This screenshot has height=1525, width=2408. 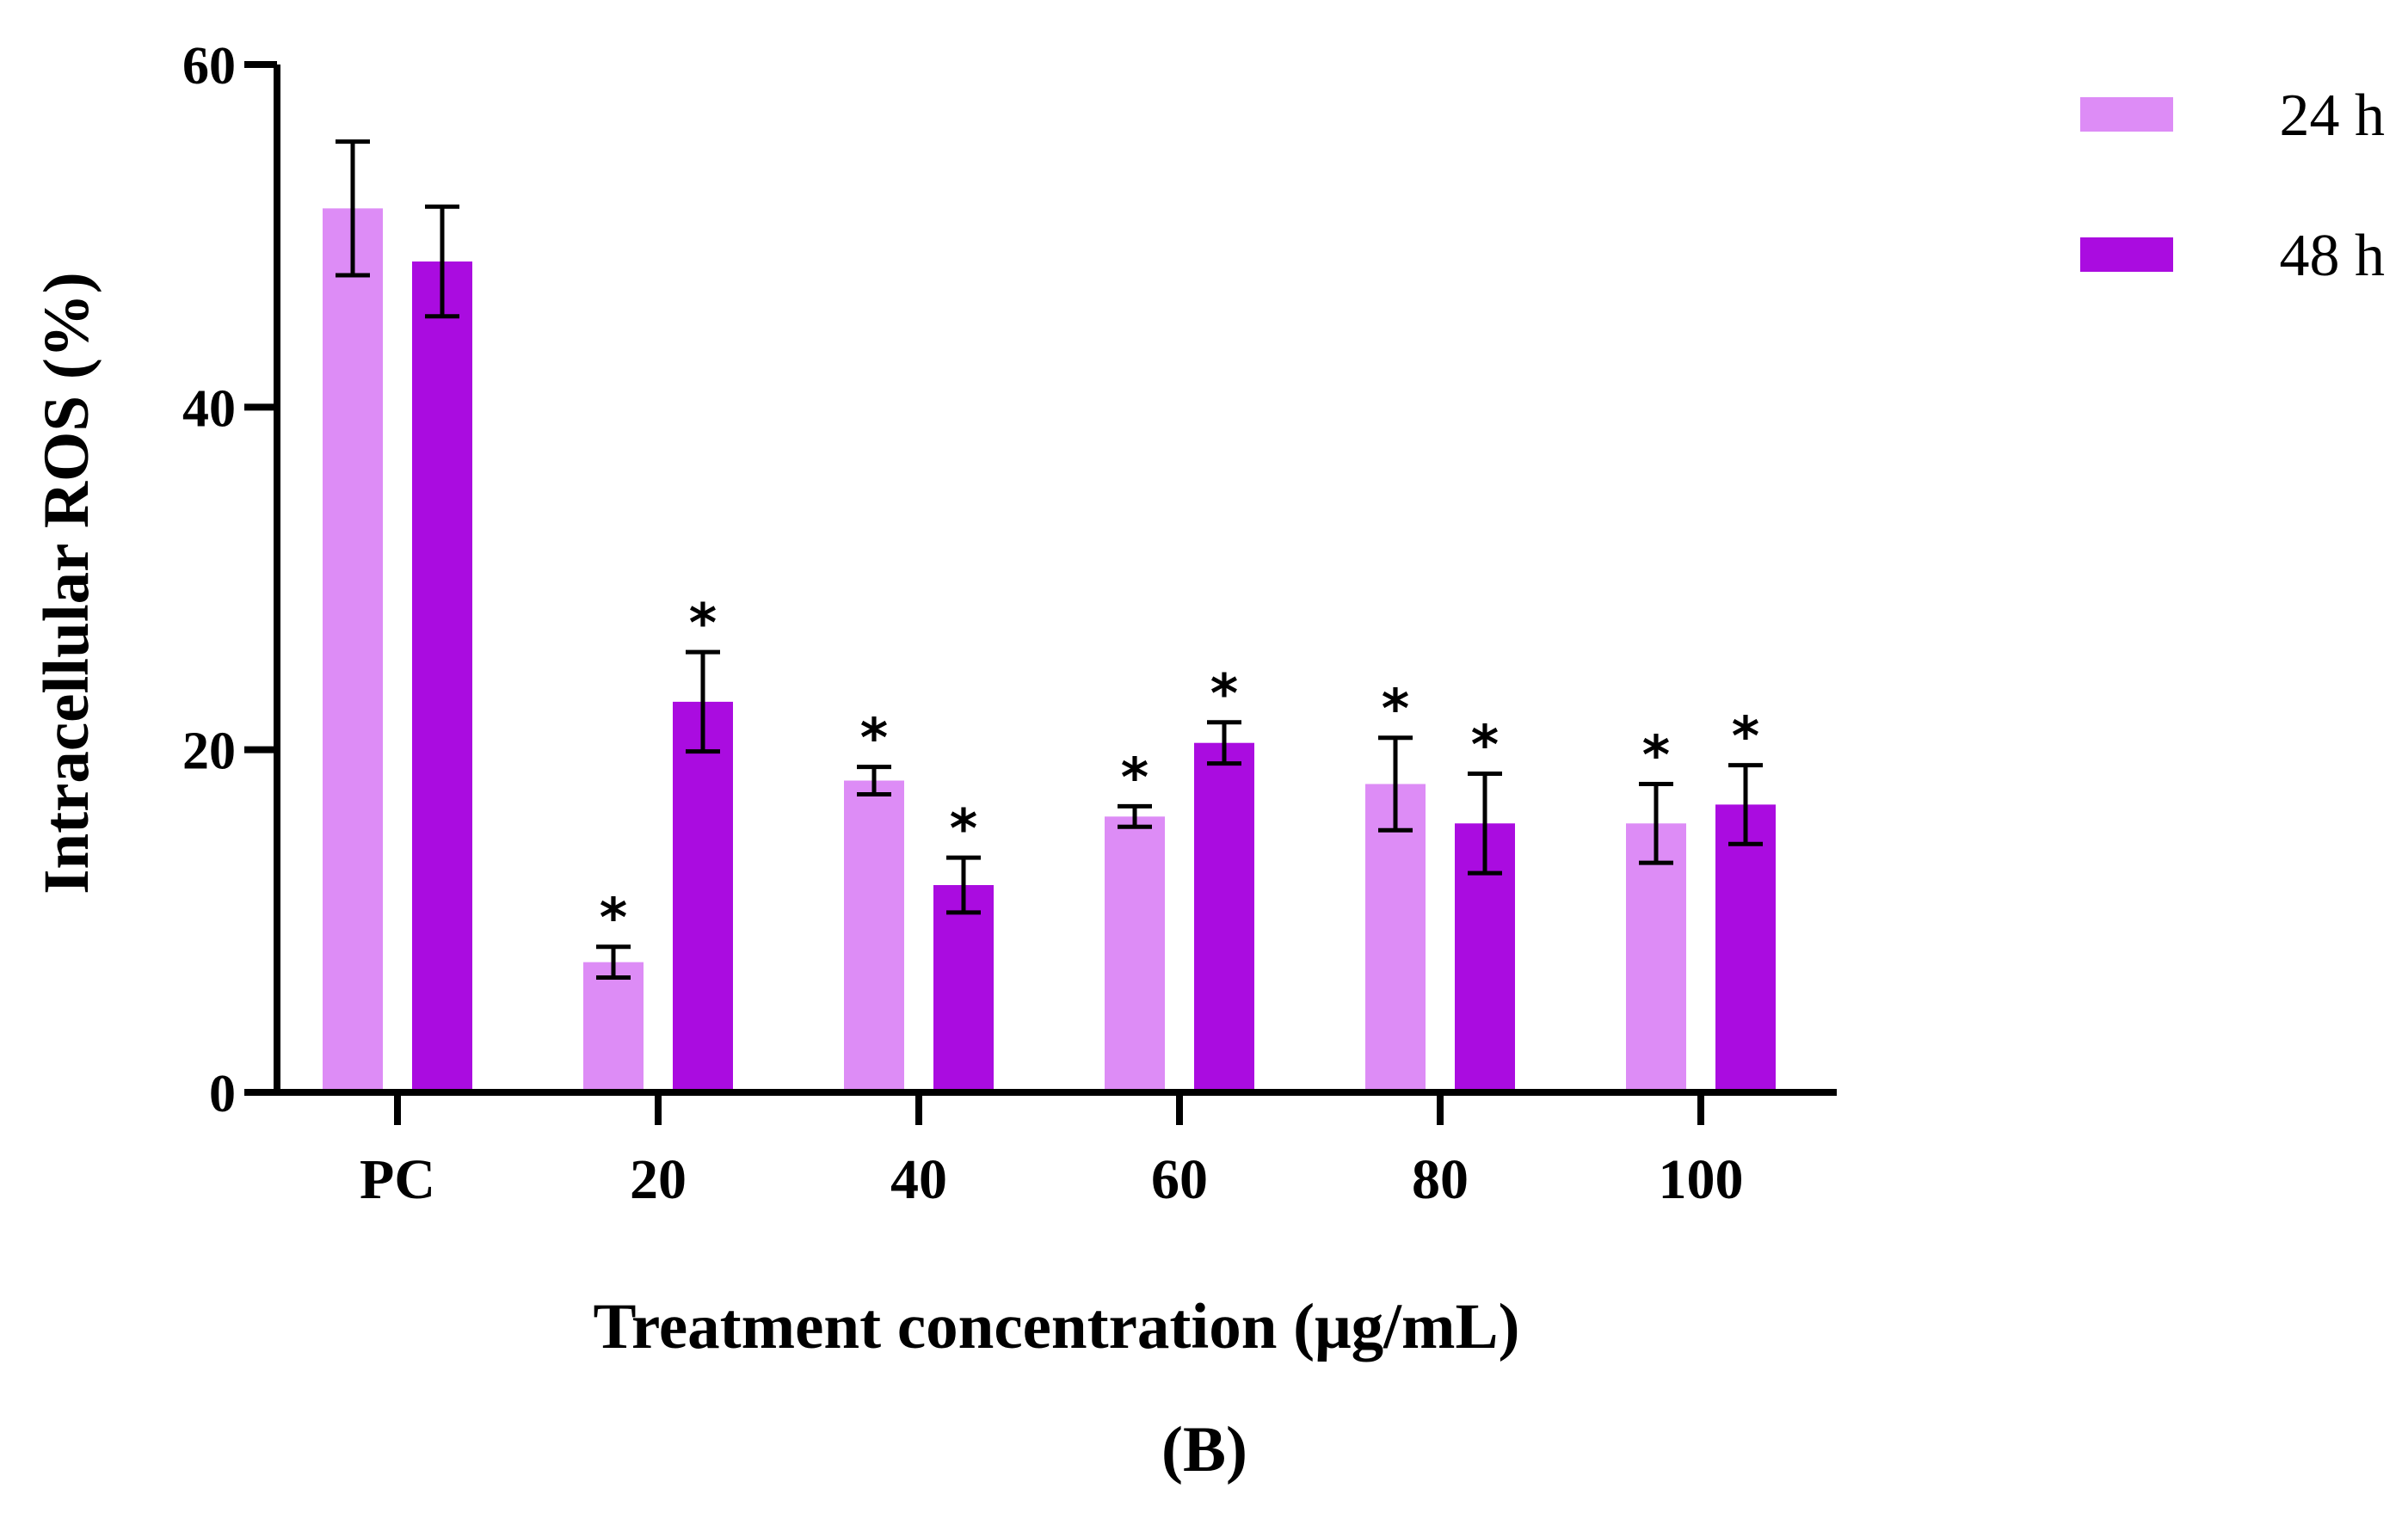 What do you see at coordinates (397, 1179) in the screenshot?
I see `x-tick-label: PC` at bounding box center [397, 1179].